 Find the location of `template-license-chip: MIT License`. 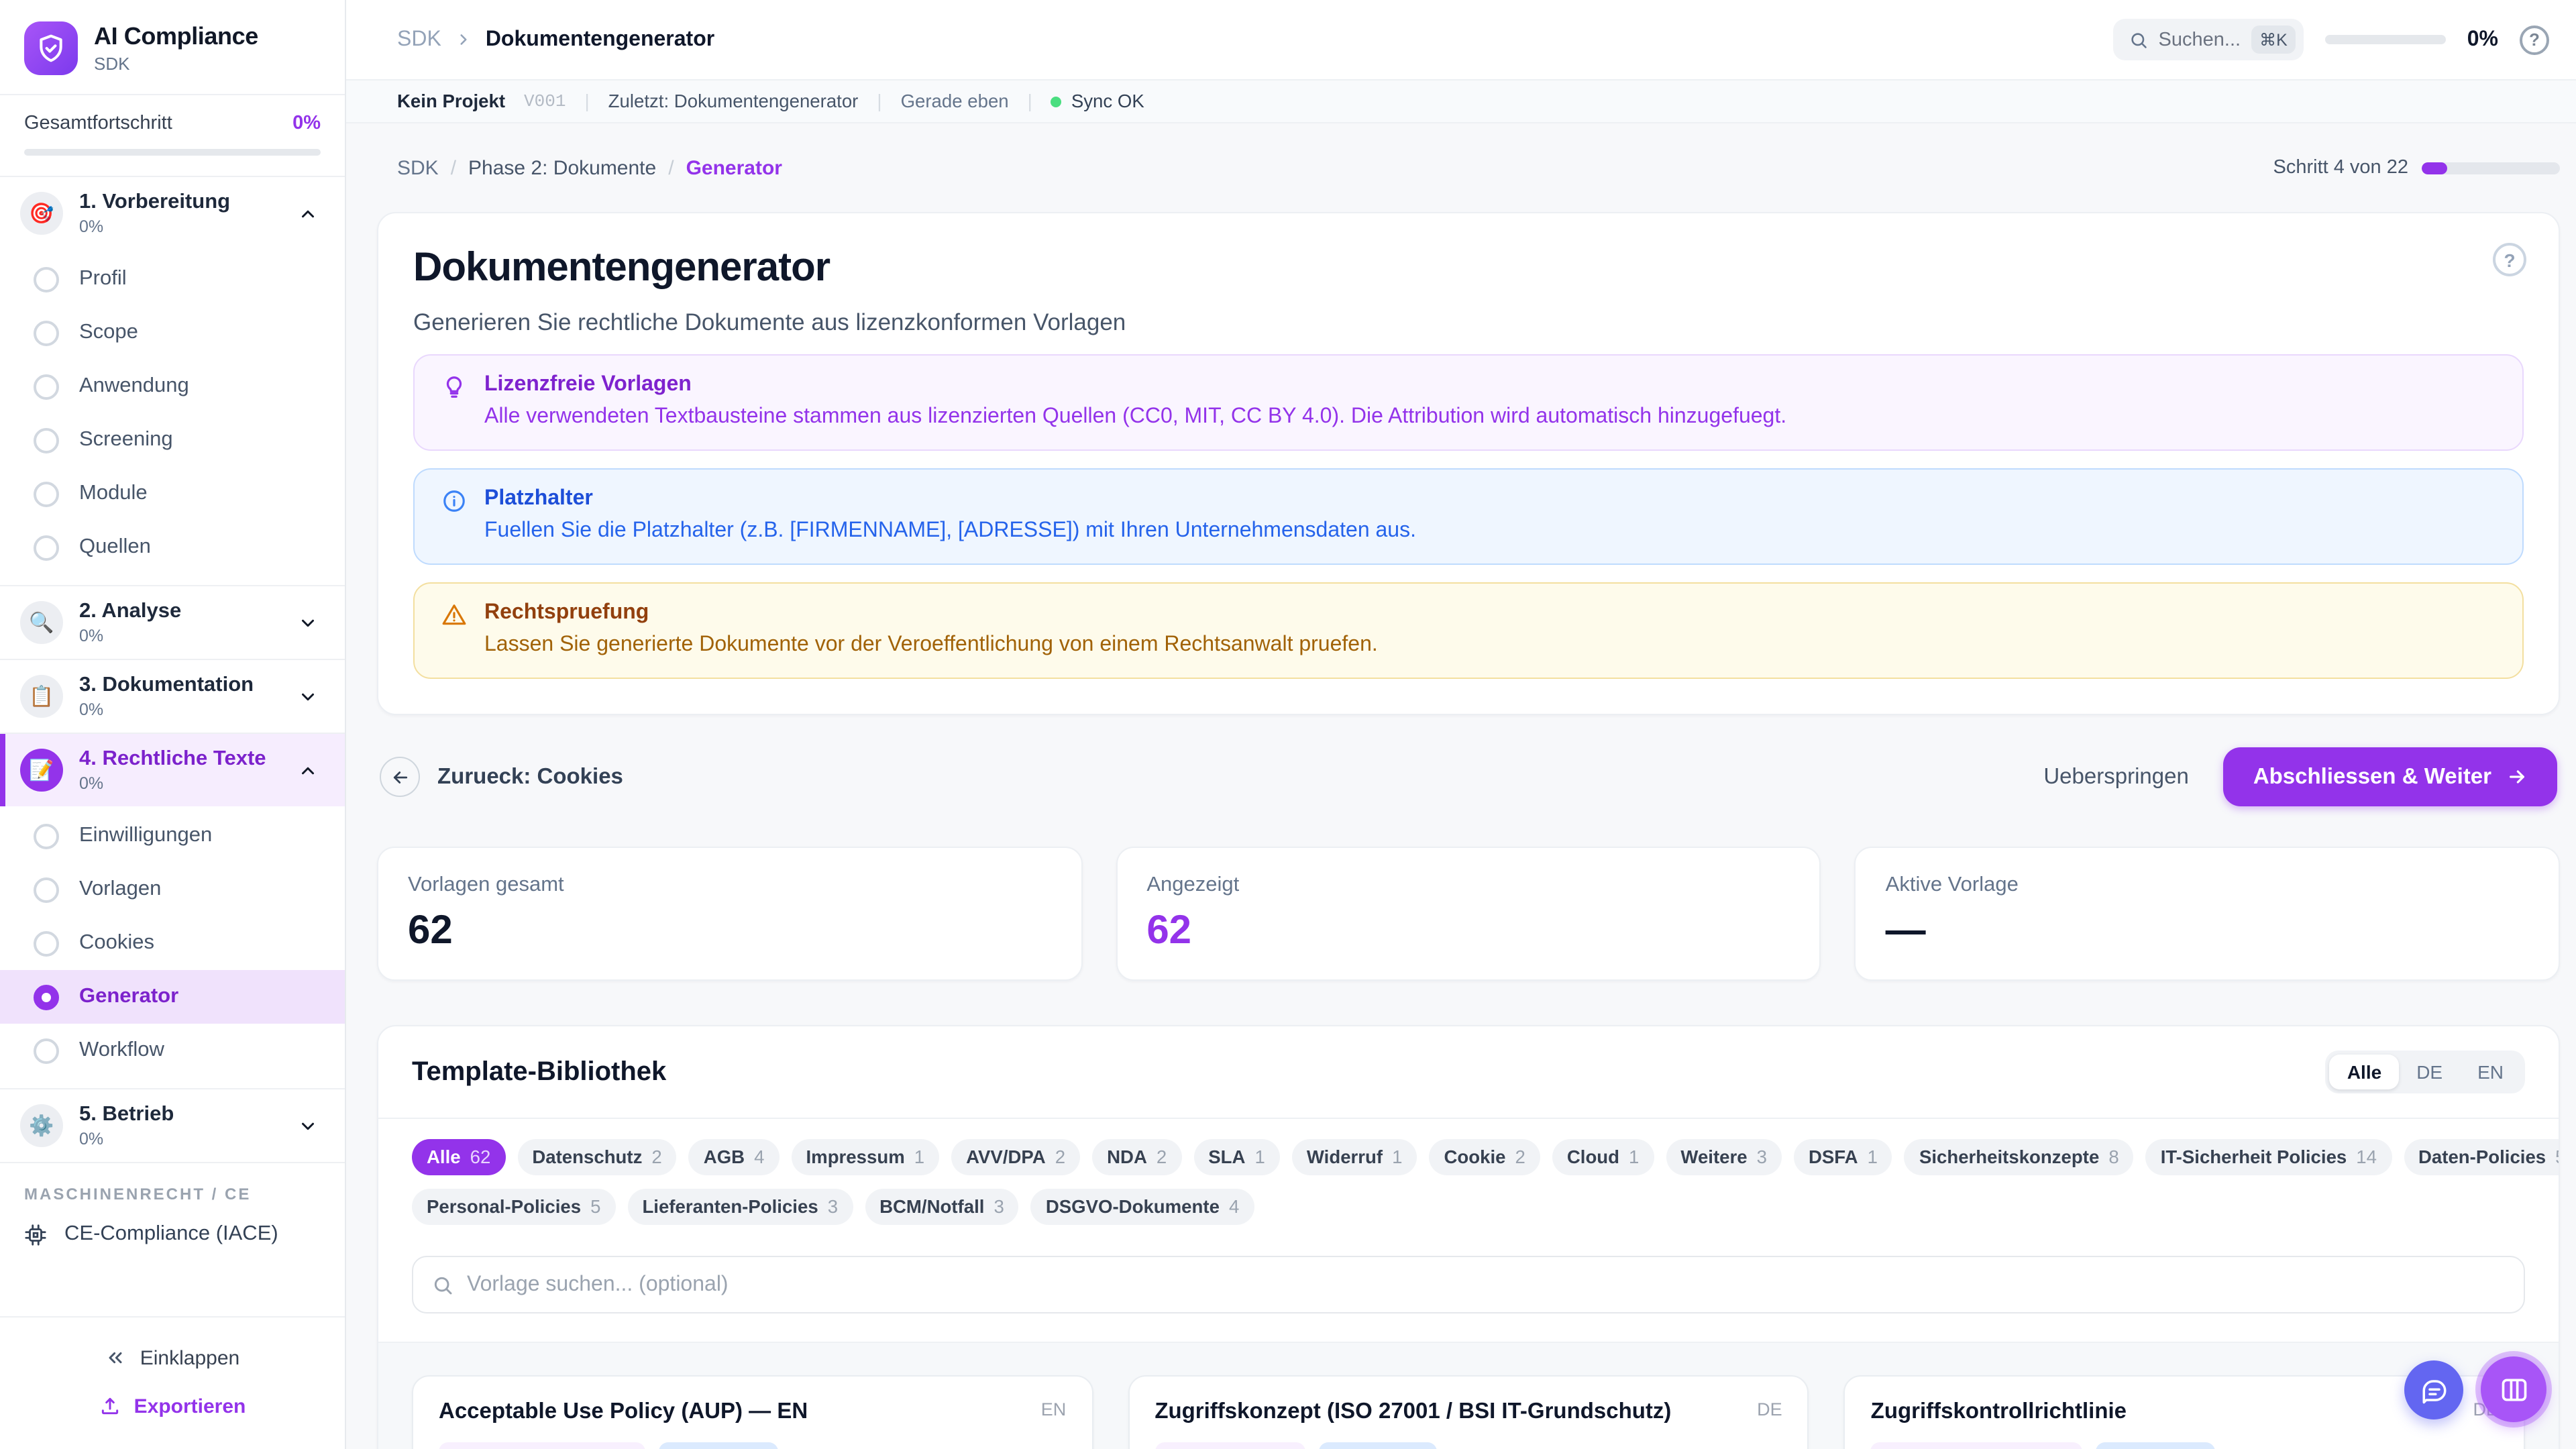

template-license-chip: MIT License is located at coordinates (2155, 1445).